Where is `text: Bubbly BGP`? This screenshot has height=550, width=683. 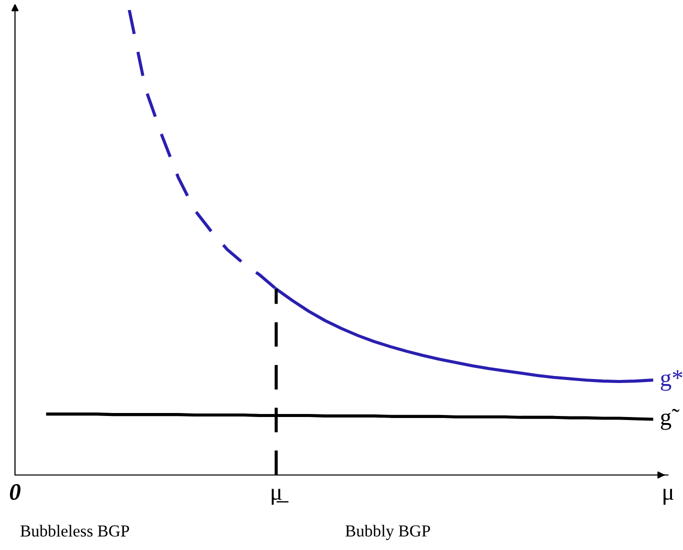
text: Bubbly BGP is located at coordinates (387, 532).